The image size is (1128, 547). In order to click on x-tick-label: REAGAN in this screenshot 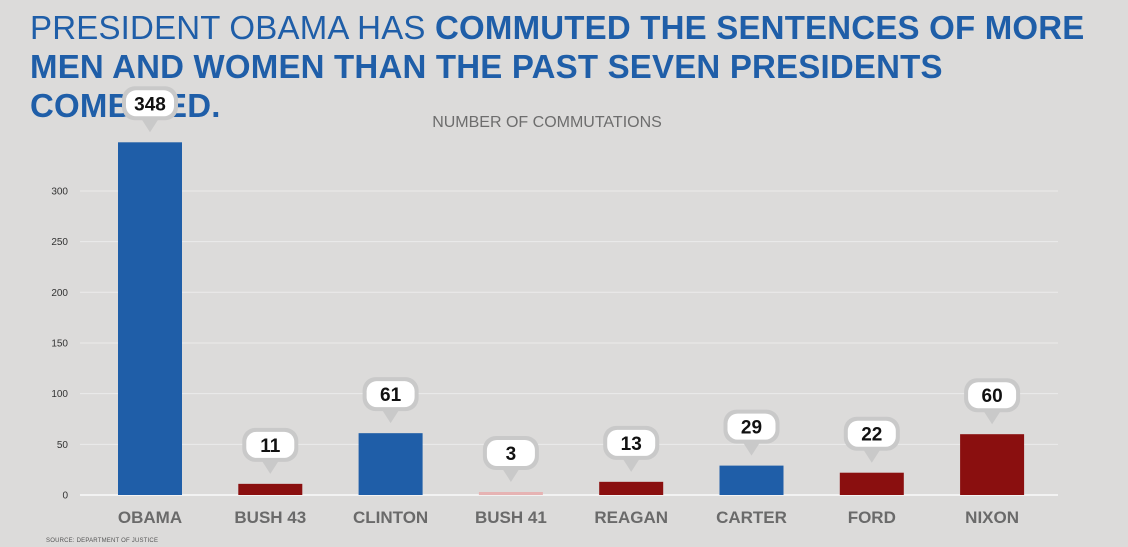, I will do `click(631, 517)`.